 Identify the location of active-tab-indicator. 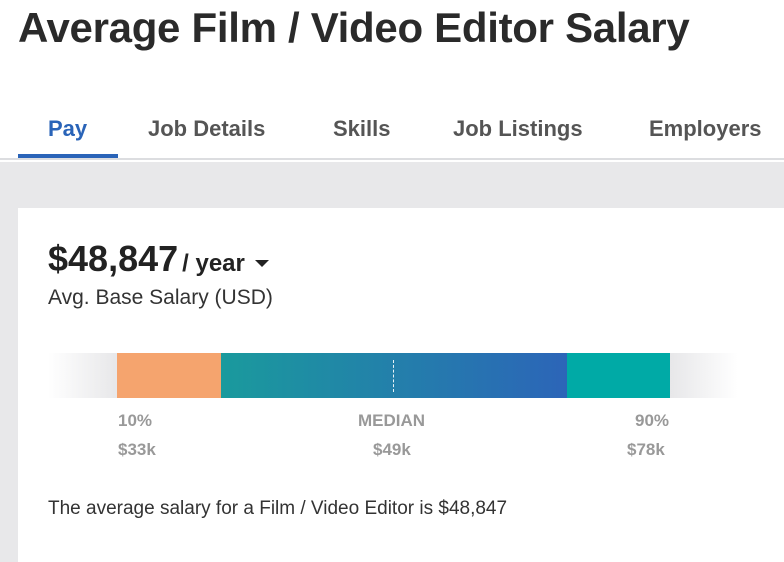
(68, 156).